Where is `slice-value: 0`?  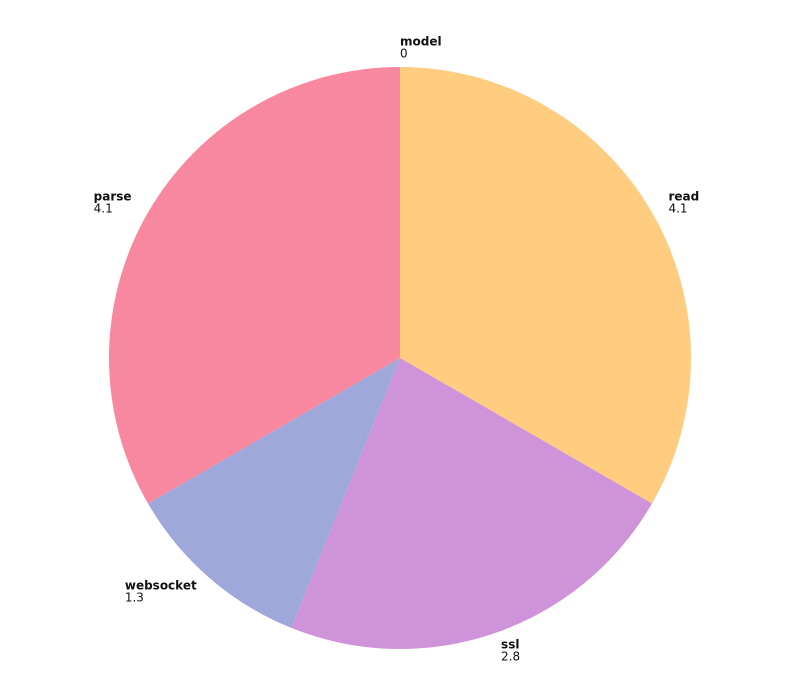 slice-value: 0 is located at coordinates (404, 54).